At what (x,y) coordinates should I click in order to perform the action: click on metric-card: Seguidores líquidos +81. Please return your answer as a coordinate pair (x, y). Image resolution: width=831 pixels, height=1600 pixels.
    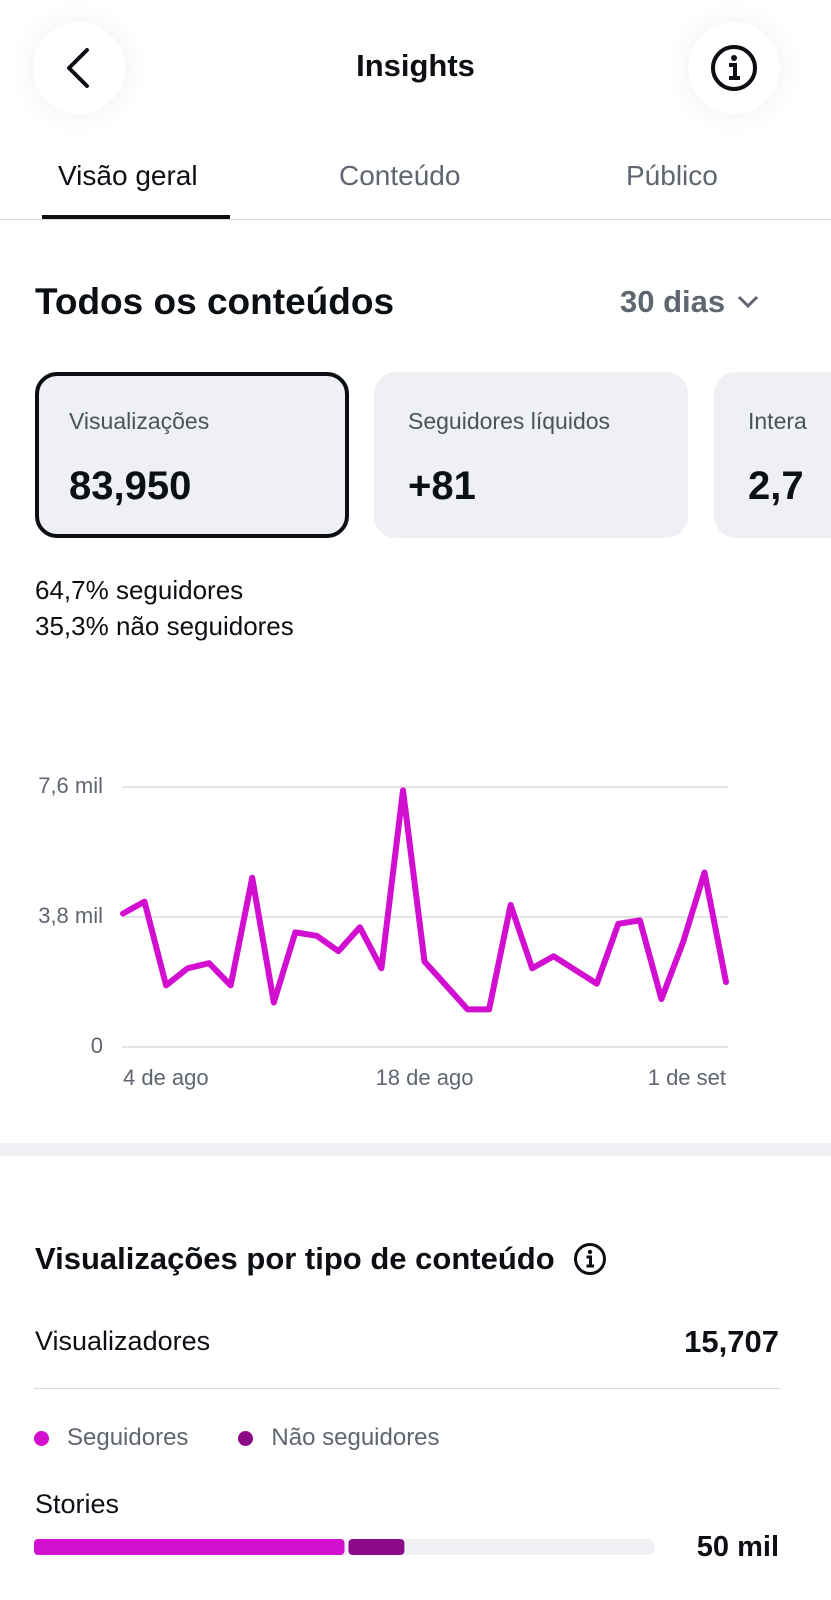
    Looking at the image, I should click on (531, 455).